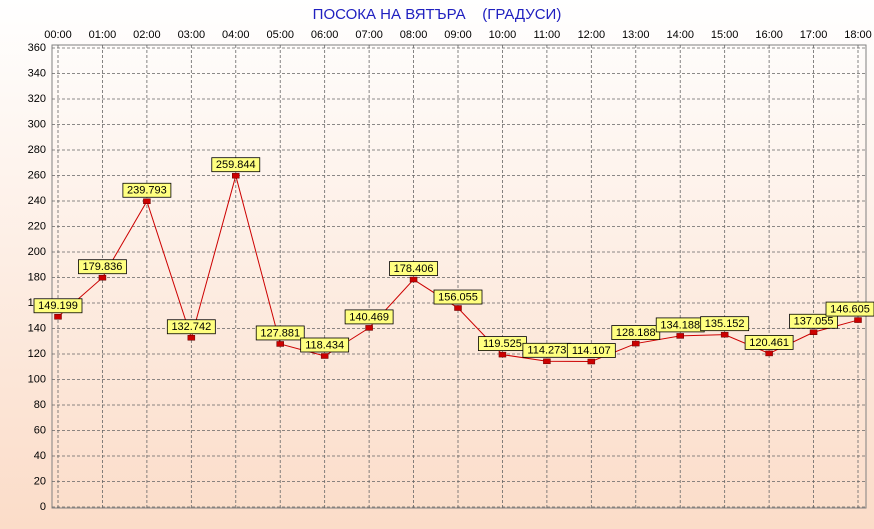 This screenshot has width=874, height=529. I want to click on value-label: 239.793, so click(147, 191).